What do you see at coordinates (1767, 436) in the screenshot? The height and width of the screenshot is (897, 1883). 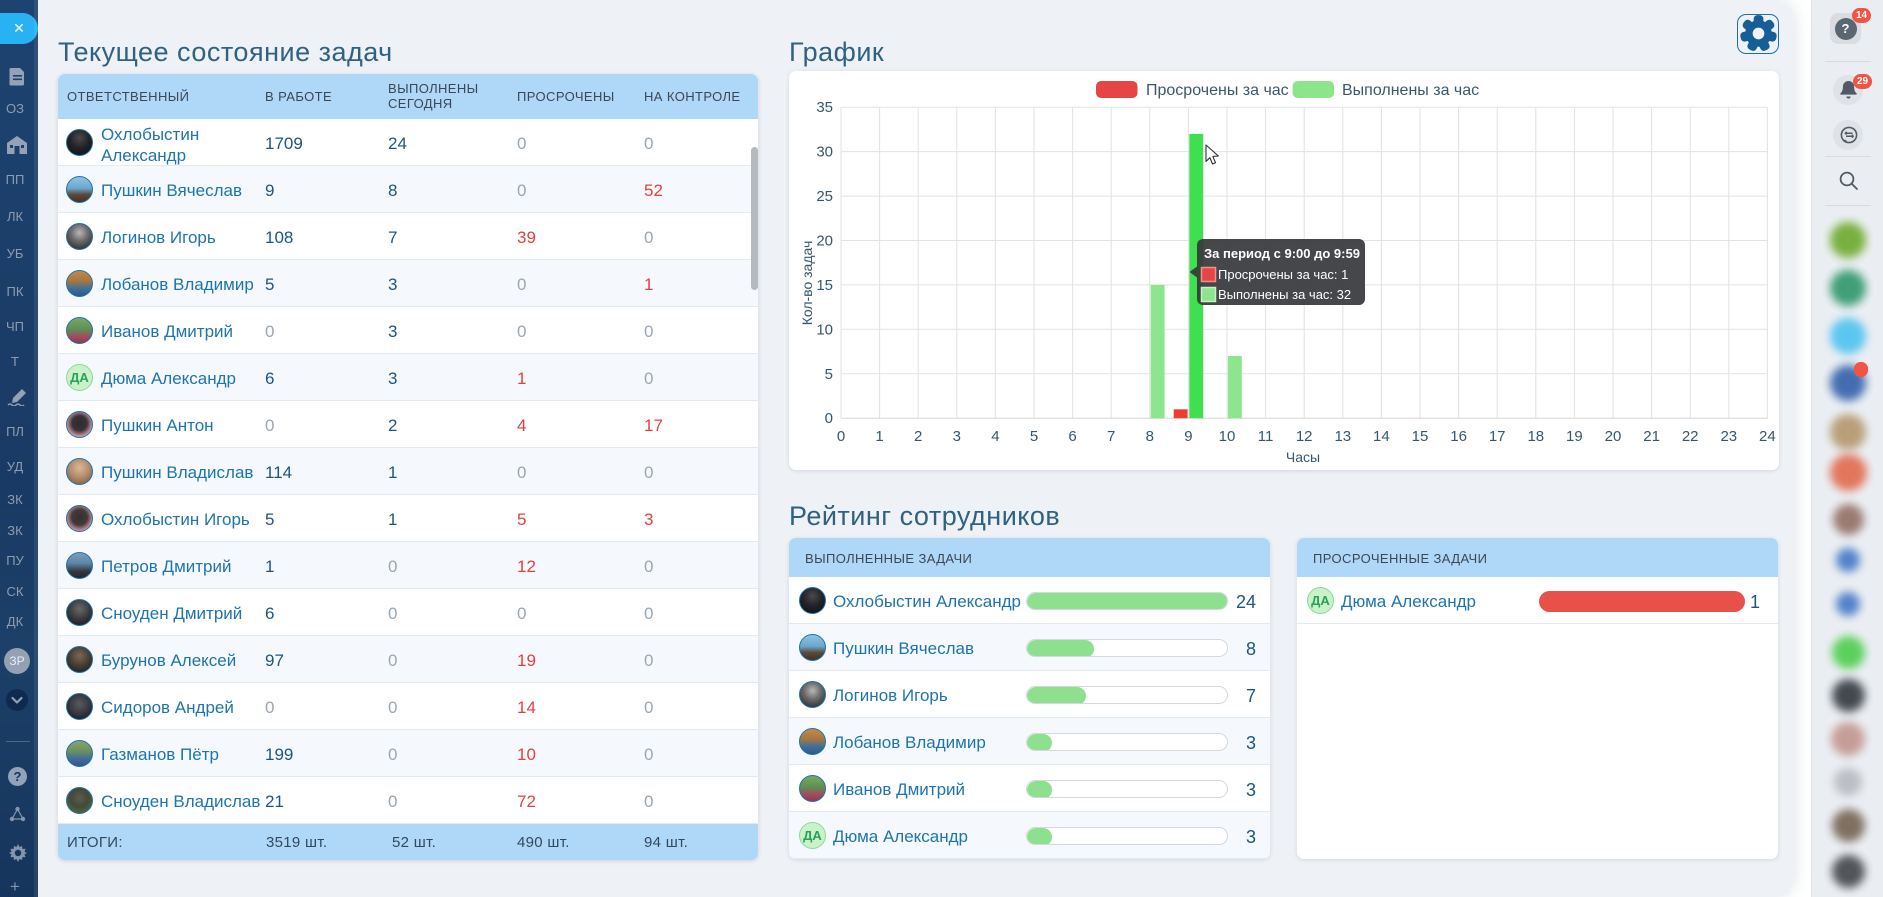 I see `svg-text: 24` at bounding box center [1767, 436].